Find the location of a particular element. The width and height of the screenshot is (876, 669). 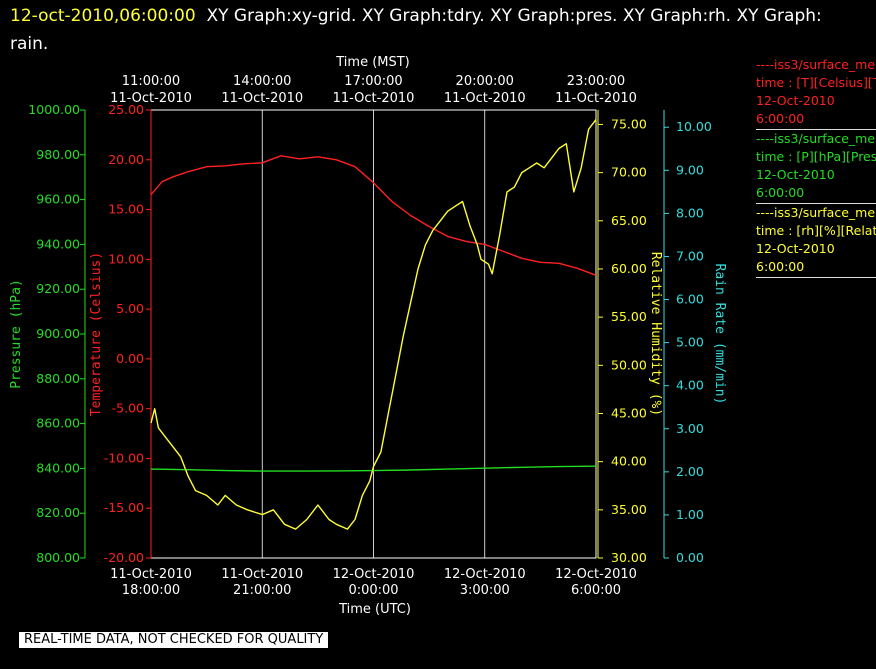

y-tick-label: -5.00 is located at coordinates (128, 408).